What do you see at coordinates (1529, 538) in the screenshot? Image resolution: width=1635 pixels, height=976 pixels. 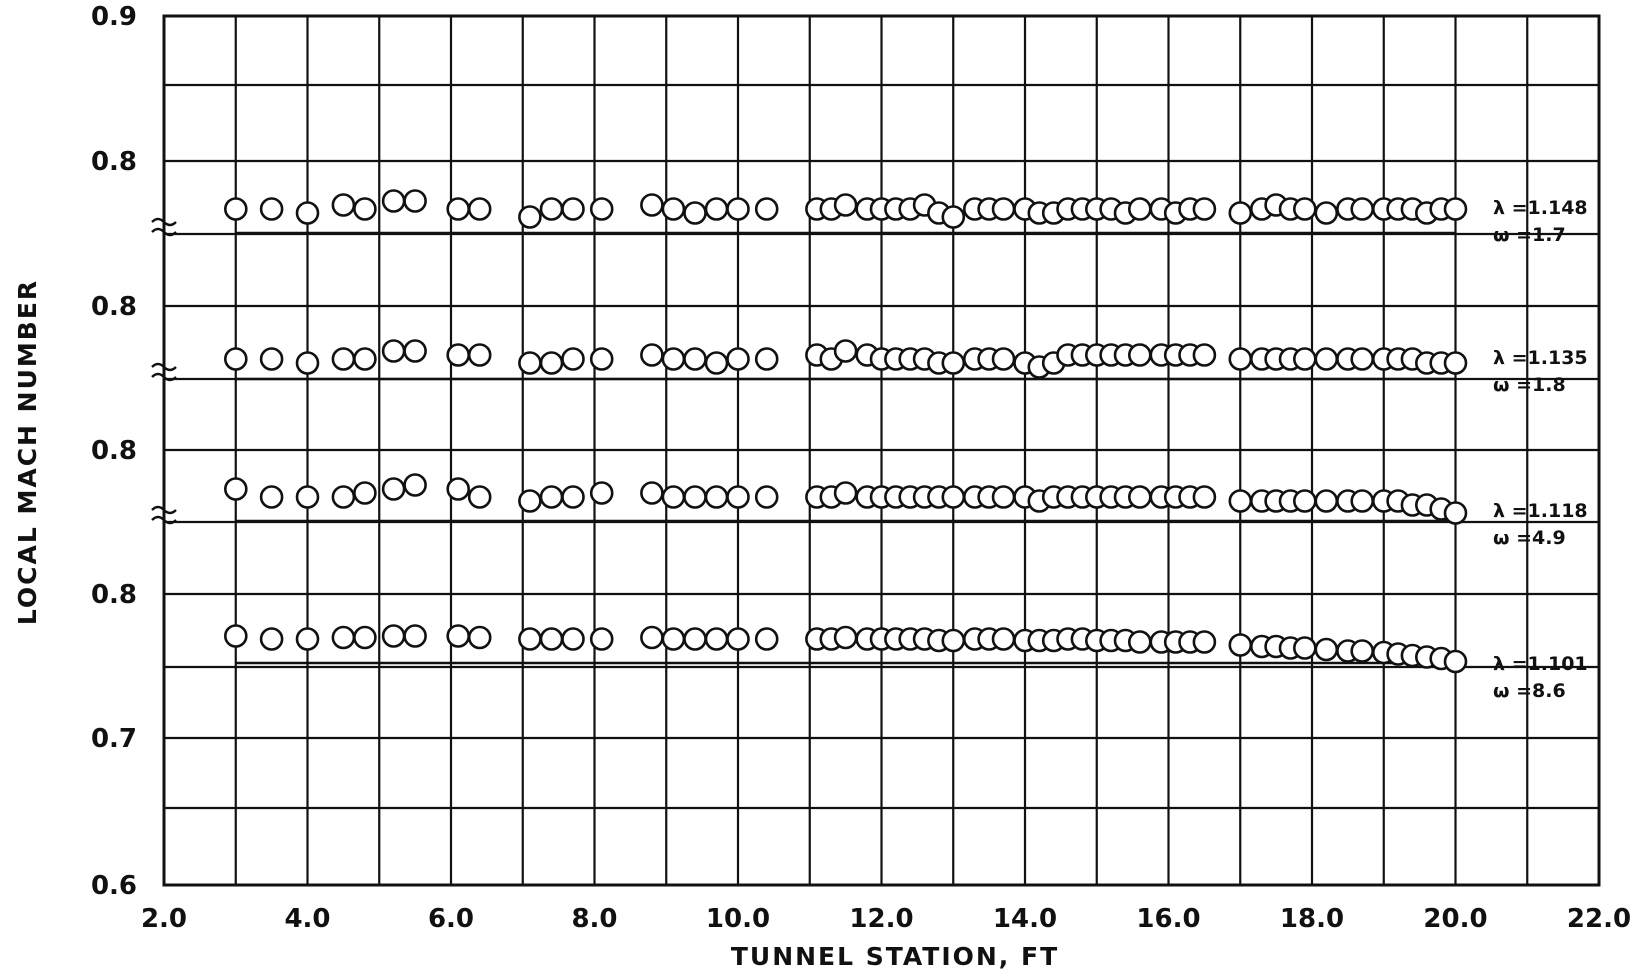 I see `case-label-omega: ω =4.9` at bounding box center [1529, 538].